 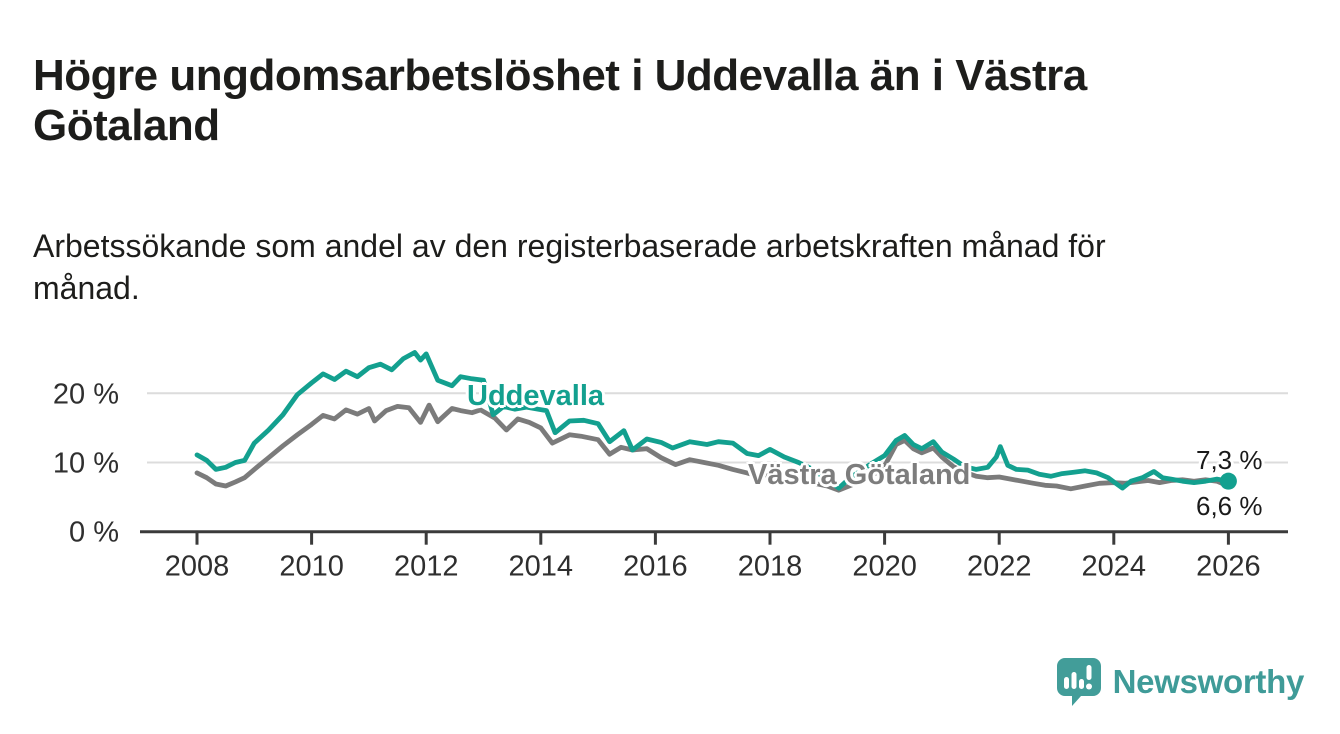 I want to click on x-axis-tick-label: 2014, so click(x=541, y=567).